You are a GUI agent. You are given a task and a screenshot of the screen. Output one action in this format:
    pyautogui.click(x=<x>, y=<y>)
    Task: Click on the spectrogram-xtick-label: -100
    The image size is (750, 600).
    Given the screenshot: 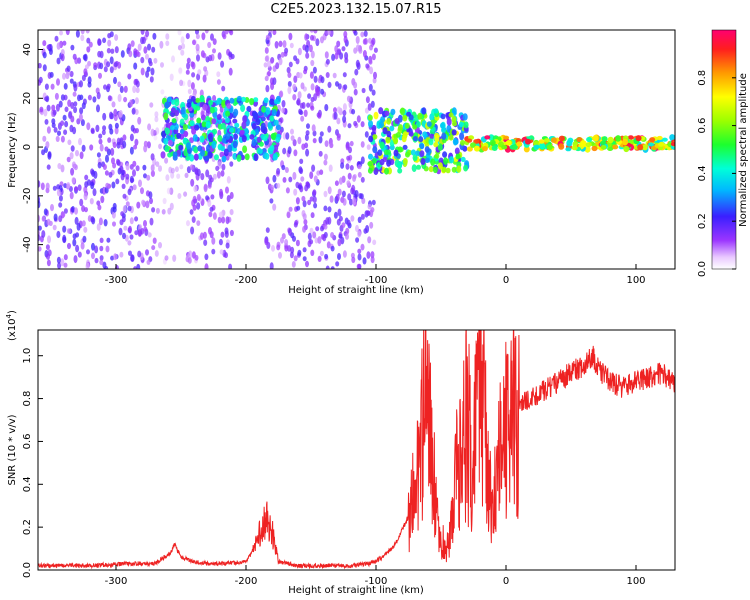 What is the action you would take?
    pyautogui.click(x=376, y=280)
    